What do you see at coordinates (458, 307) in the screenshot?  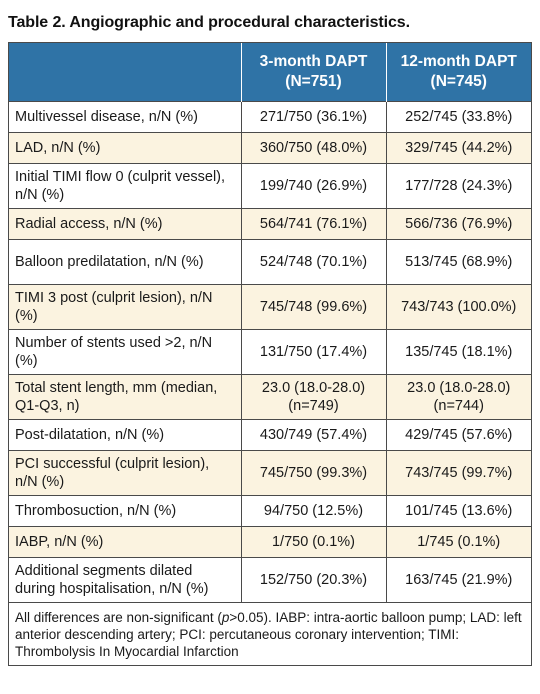 I see `value-12-month: 743/743 (100.0%)` at bounding box center [458, 307].